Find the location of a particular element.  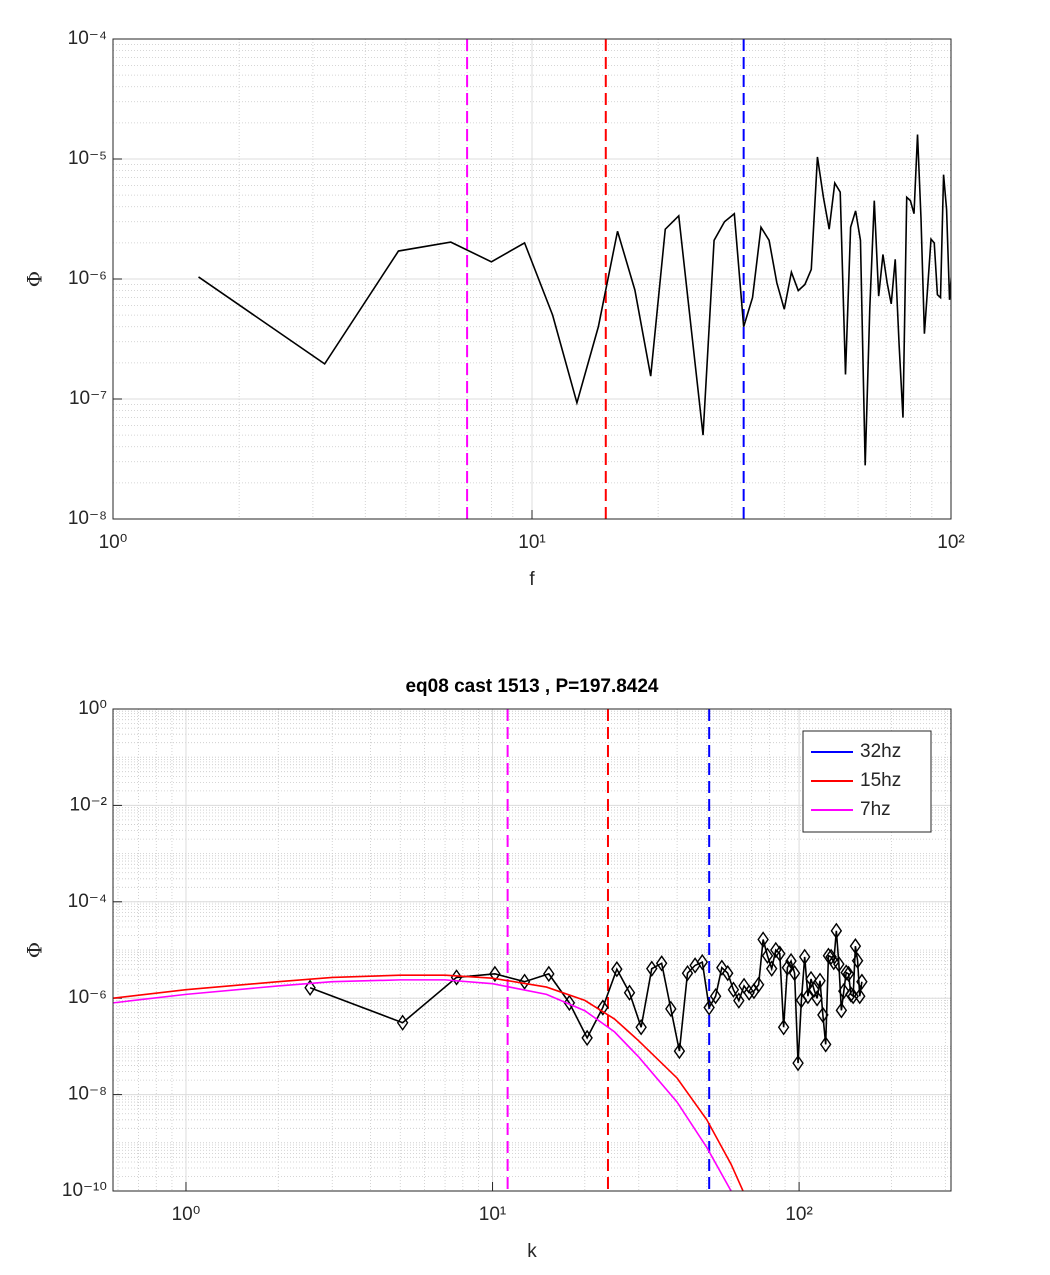

y-tick-label: 10⁰ is located at coordinates (92, 708).